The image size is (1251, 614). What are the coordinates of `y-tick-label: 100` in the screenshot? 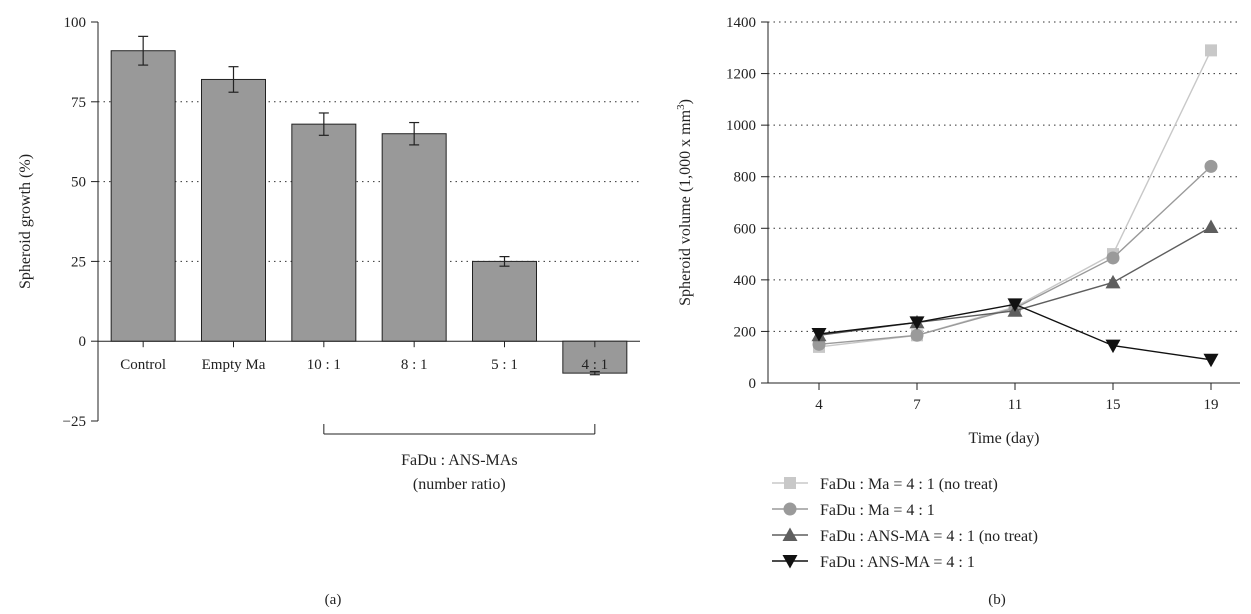 It's located at (75, 23).